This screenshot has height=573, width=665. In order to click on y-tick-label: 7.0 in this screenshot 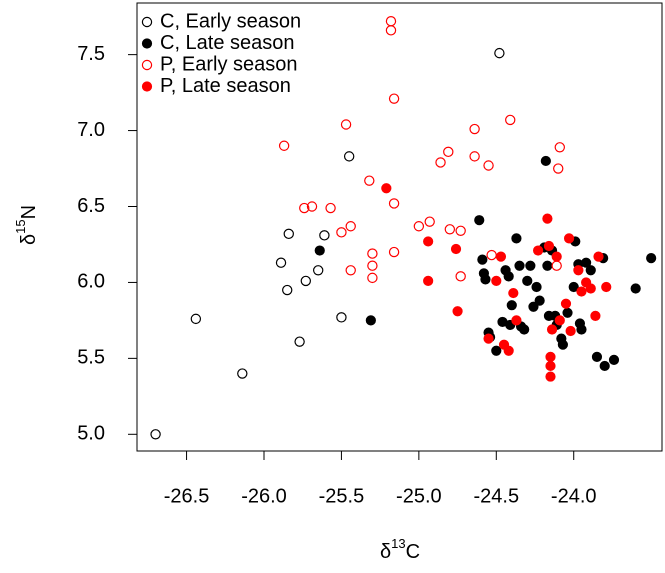, I will do `click(91, 130)`.